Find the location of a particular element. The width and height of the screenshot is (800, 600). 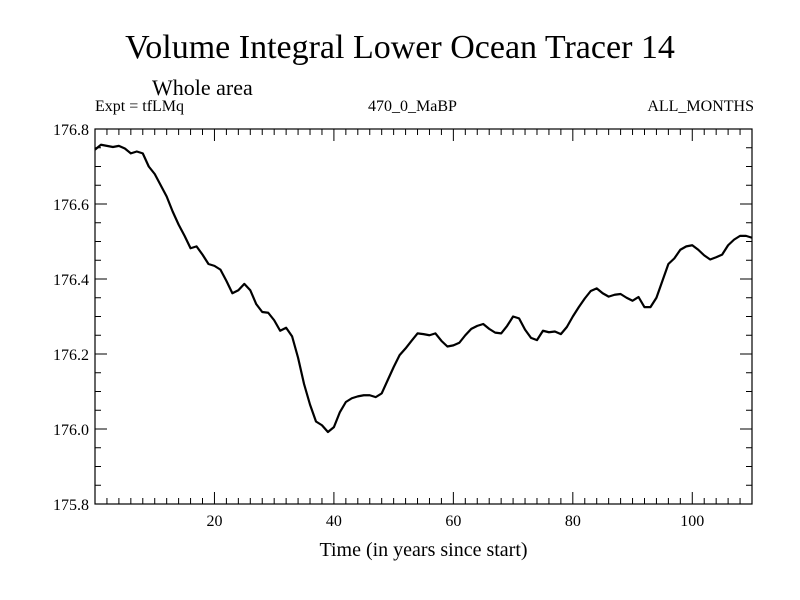

x-tick-label: 100 is located at coordinates (692, 521).